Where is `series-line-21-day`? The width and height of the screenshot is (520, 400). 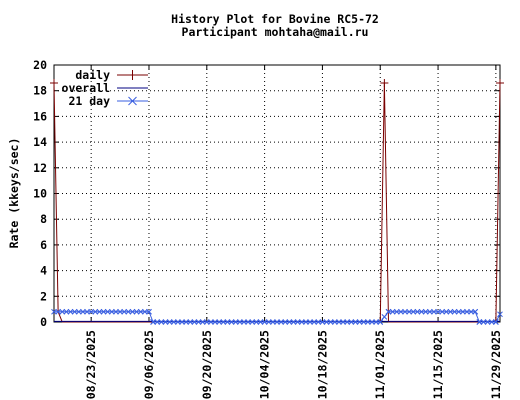
series-line-21-day is located at coordinates (277, 317).